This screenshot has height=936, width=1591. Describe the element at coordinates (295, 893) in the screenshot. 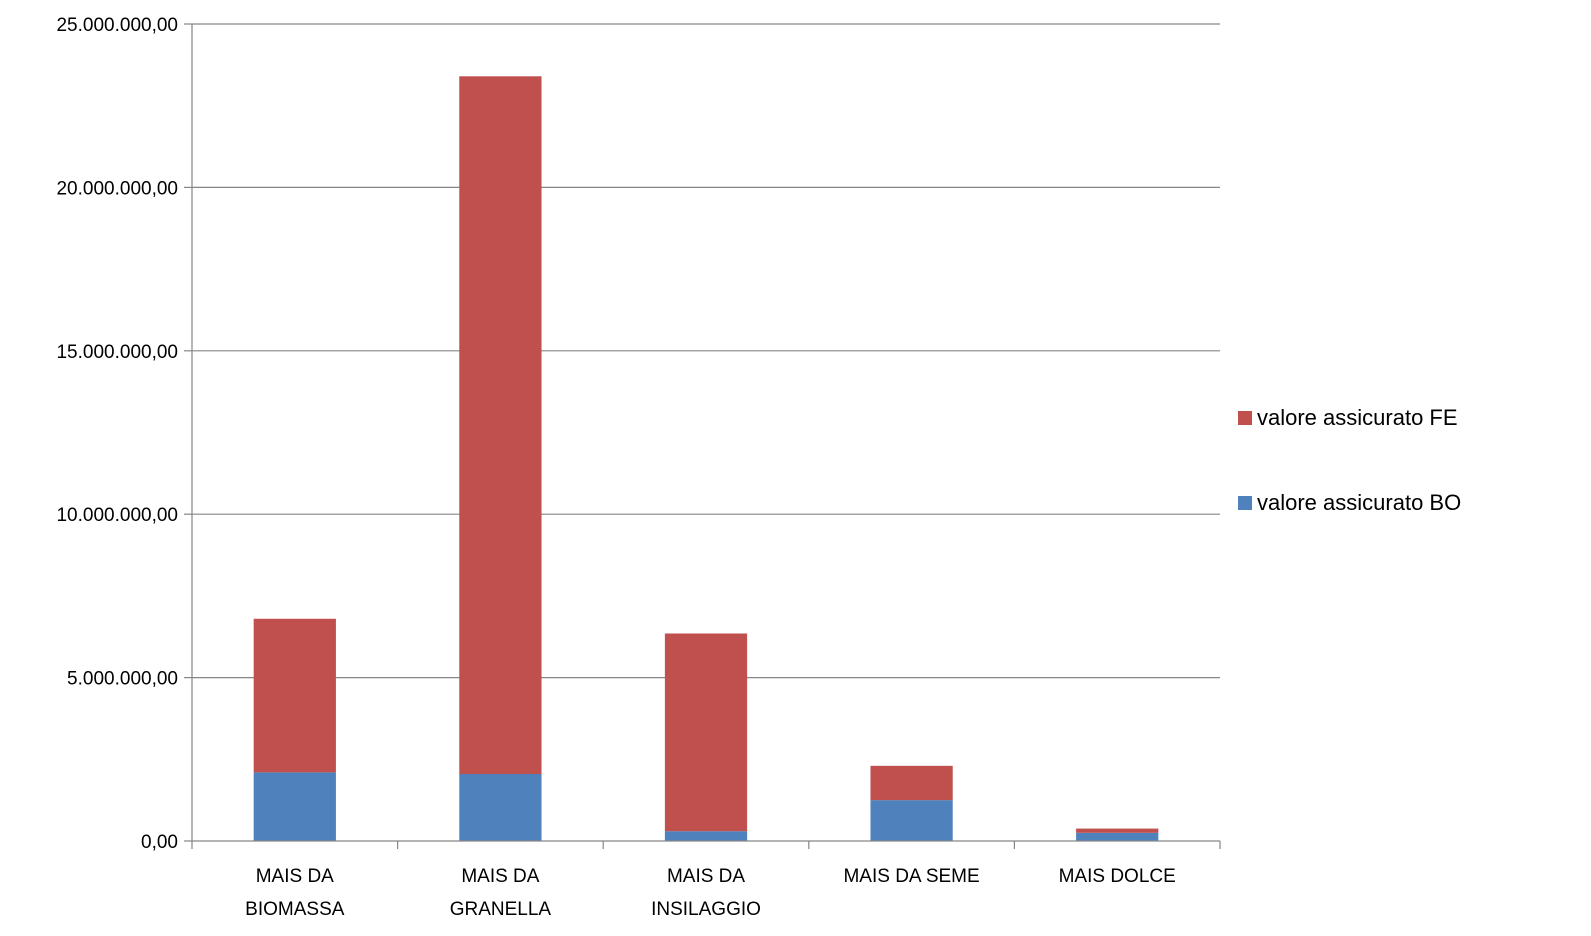

I see `x-category-label: MAIS DA BIOMASSA` at that location.